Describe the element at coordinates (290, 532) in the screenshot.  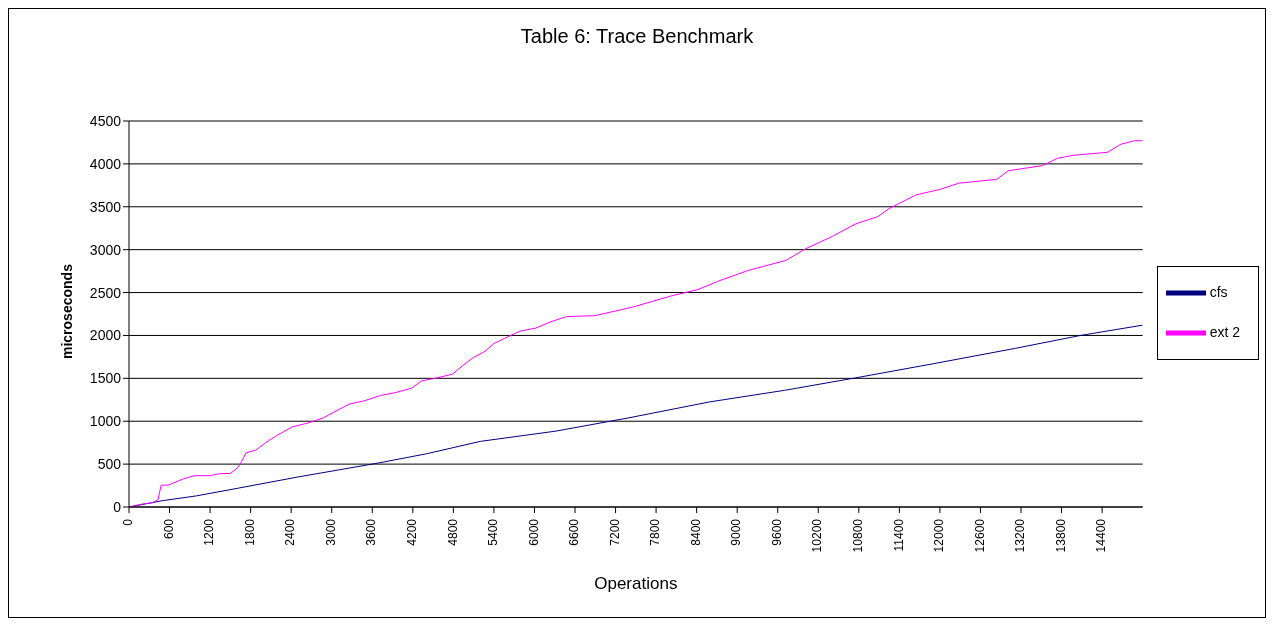
I see `x-tick-label: 2400` at that location.